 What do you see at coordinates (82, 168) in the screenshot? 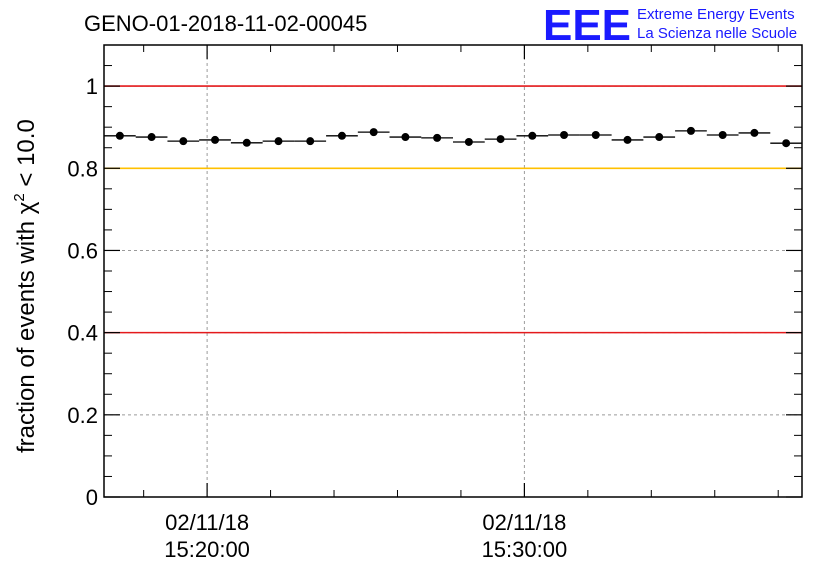
I see `y-tick-label: 0.8` at bounding box center [82, 168].